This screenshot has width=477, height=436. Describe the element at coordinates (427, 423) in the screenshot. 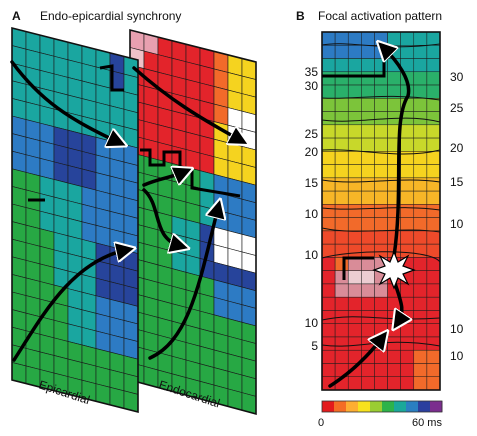

I see `colorbar-max-label: 60 ms` at that location.